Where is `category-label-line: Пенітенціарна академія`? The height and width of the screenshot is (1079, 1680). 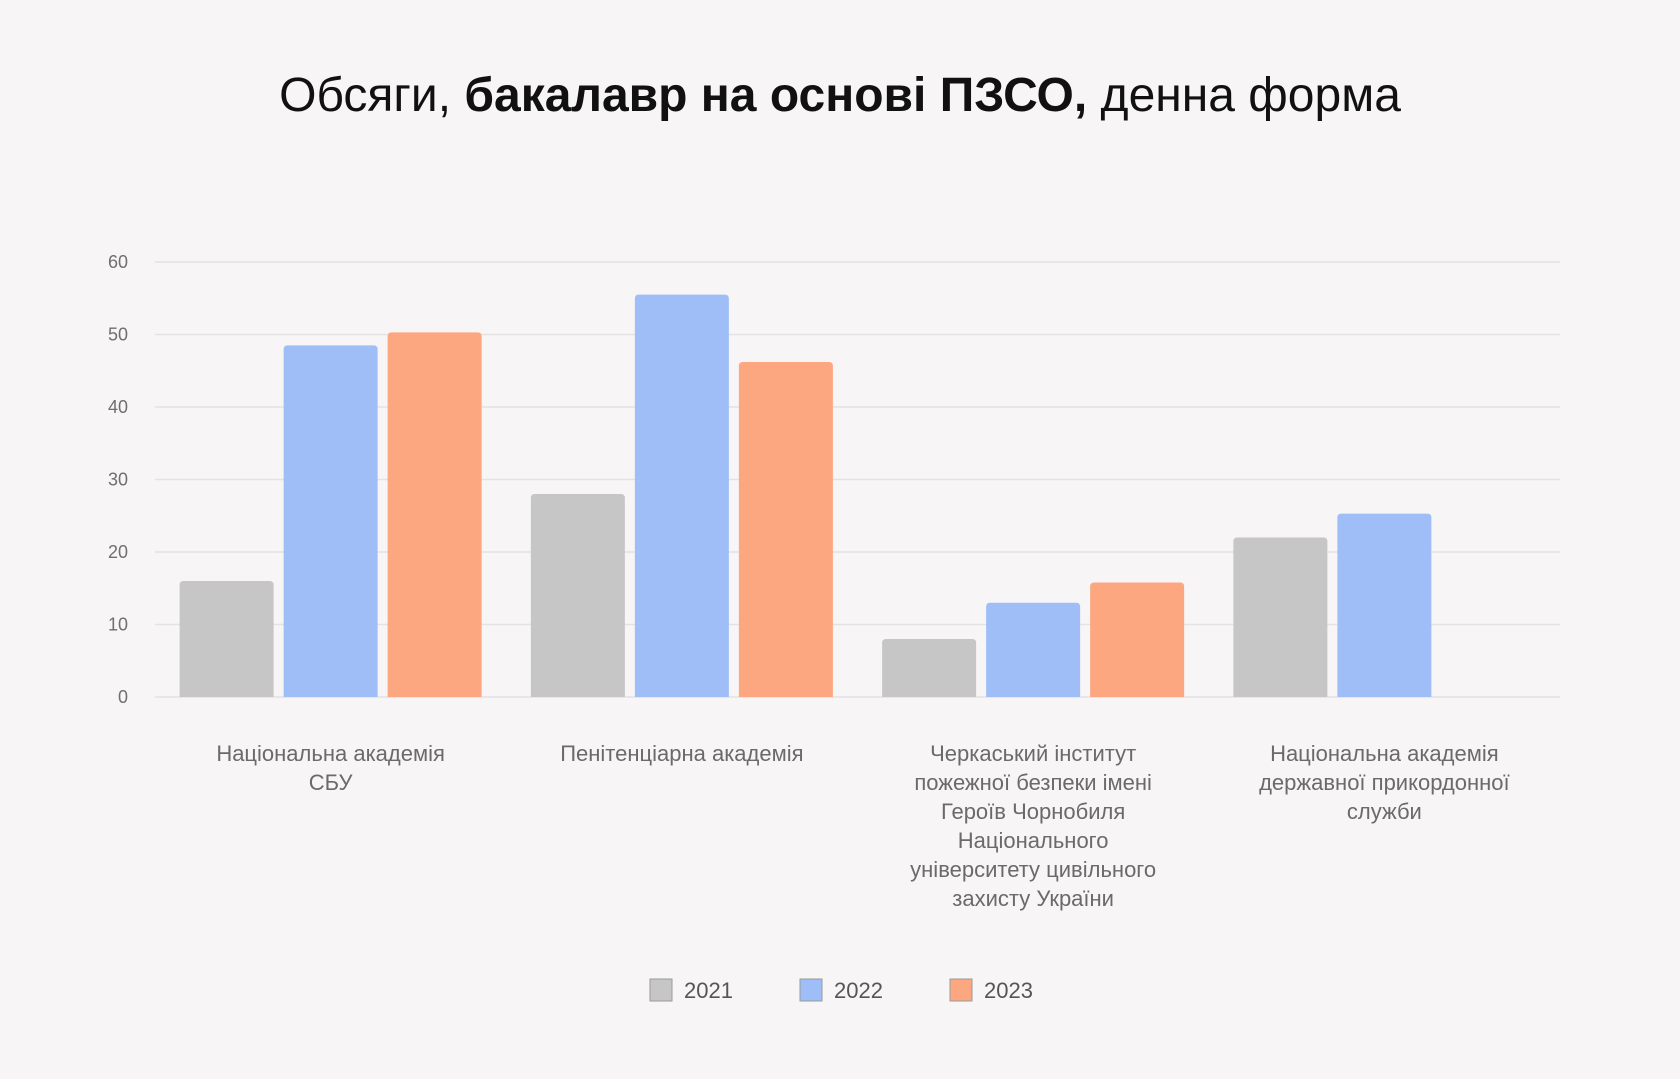 category-label-line: Пенітенціарна академія is located at coordinates (681, 753).